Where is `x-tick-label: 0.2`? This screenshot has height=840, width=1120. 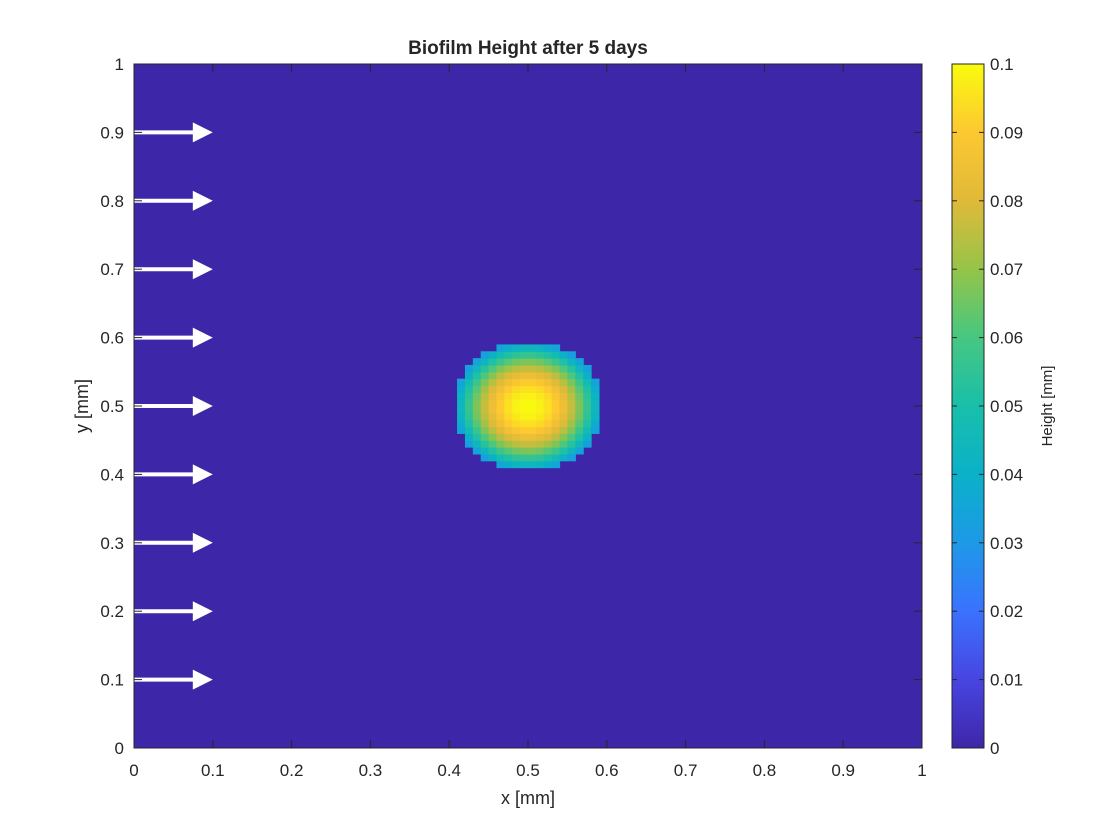
x-tick-label: 0.2 is located at coordinates (292, 770).